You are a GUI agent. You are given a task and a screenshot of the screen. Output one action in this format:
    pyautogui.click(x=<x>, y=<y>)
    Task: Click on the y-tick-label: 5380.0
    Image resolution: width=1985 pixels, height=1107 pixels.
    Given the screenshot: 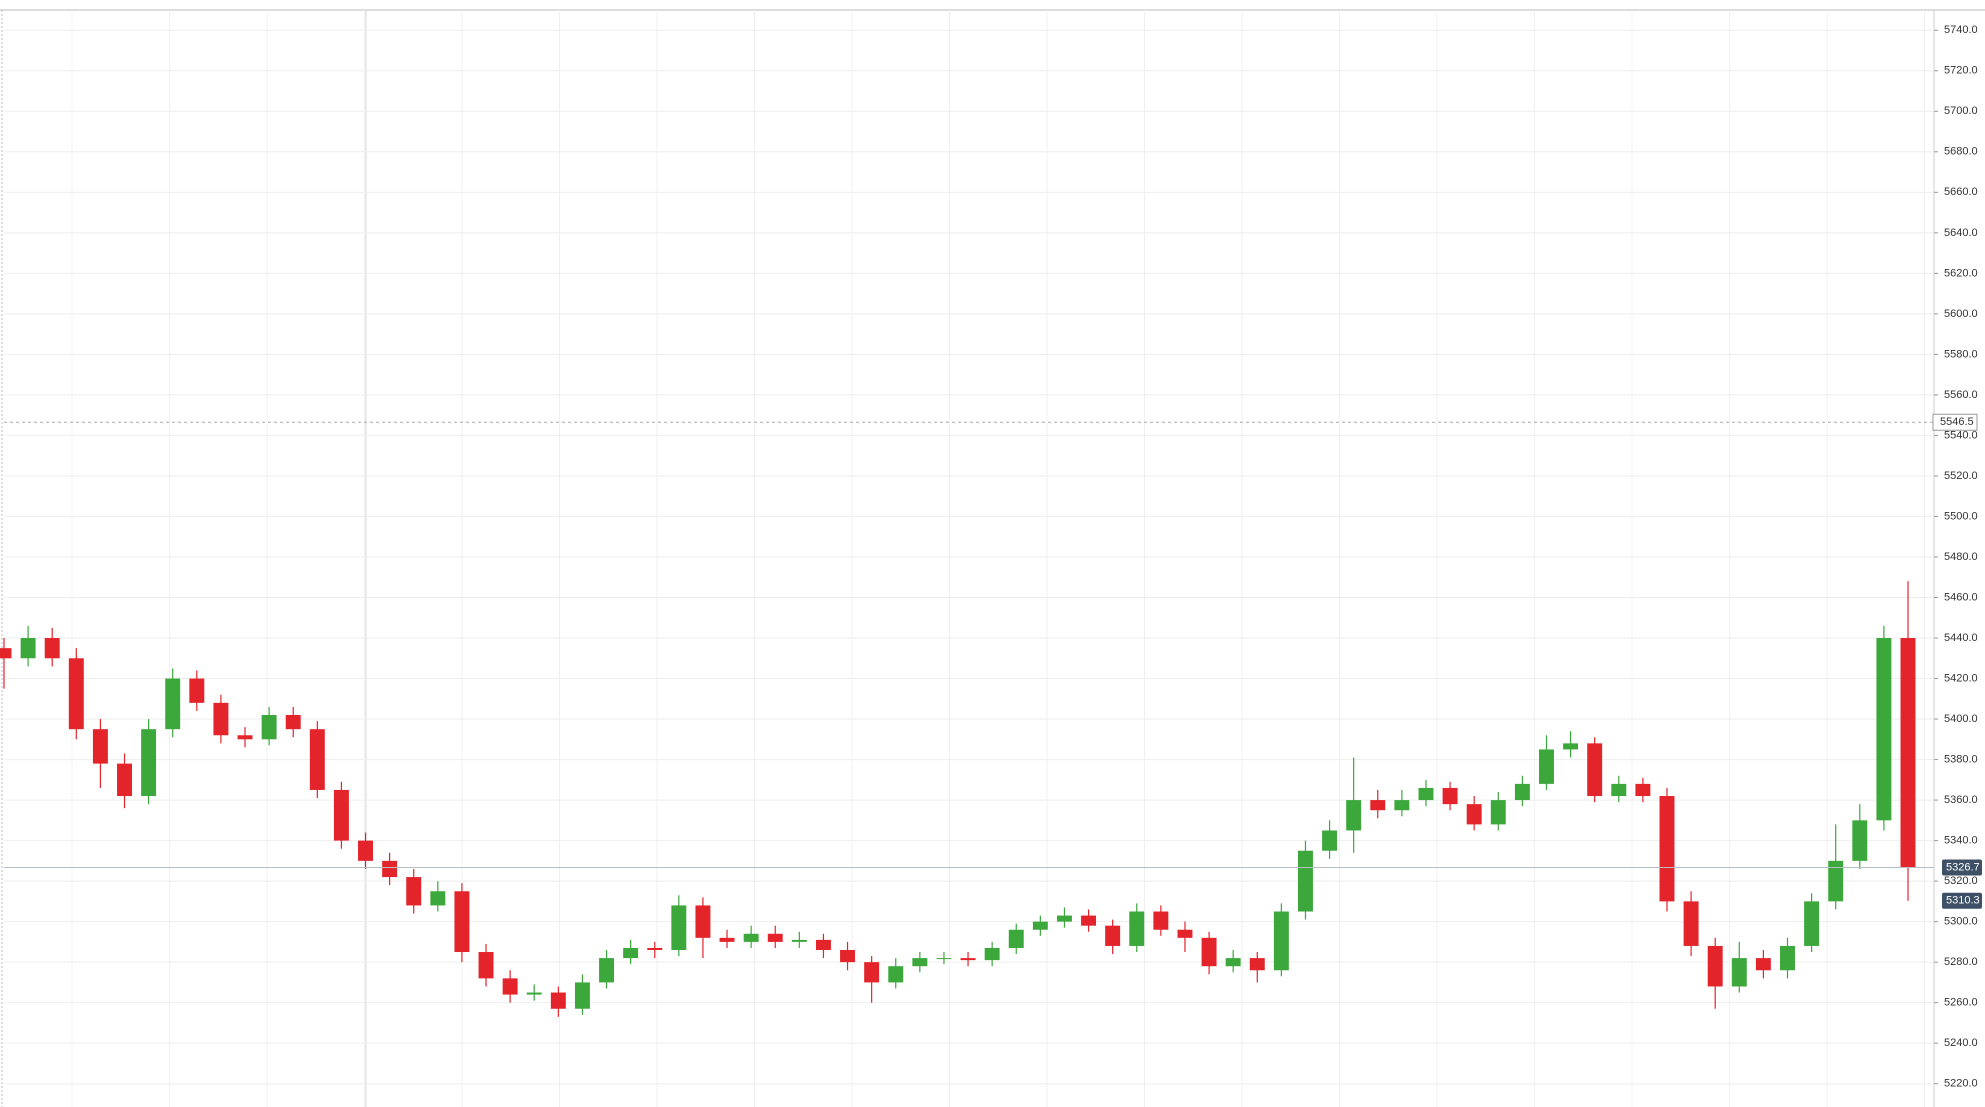 What is the action you would take?
    pyautogui.click(x=1961, y=759)
    